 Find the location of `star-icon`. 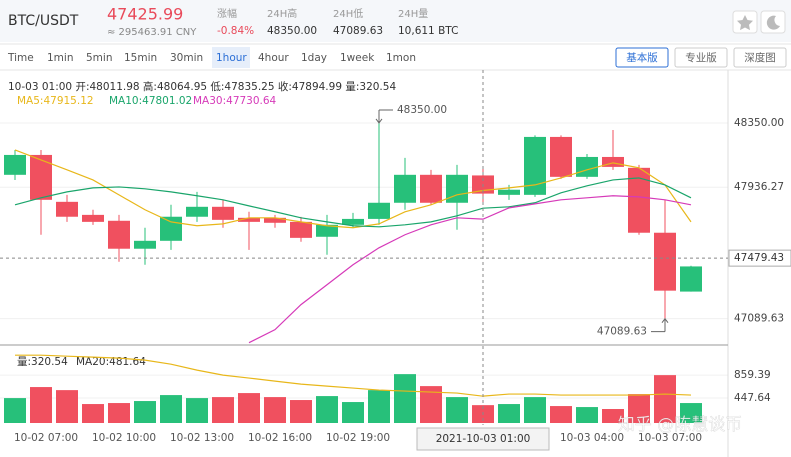

star-icon is located at coordinates (745, 23).